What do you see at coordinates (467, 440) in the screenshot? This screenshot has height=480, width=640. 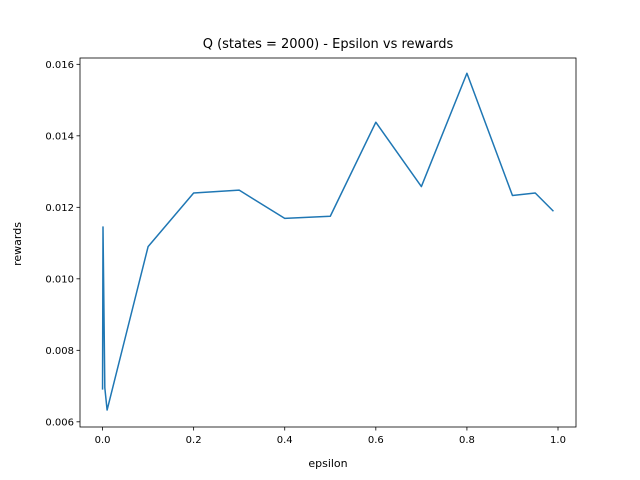 I see `x-tick-label: 0.8` at bounding box center [467, 440].